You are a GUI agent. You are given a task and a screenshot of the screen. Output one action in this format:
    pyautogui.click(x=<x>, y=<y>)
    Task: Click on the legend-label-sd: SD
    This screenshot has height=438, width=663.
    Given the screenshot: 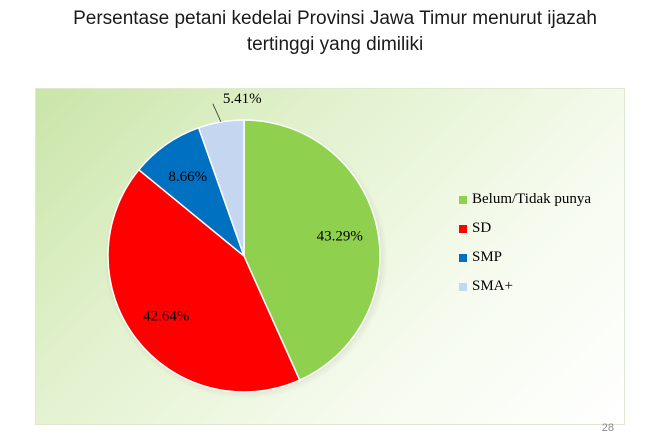 What is the action you would take?
    pyautogui.click(x=482, y=228)
    